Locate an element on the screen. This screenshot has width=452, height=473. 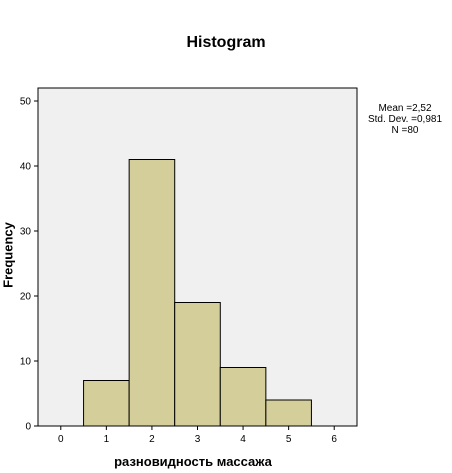
y-tick-label-0: 0 is located at coordinates (28, 427).